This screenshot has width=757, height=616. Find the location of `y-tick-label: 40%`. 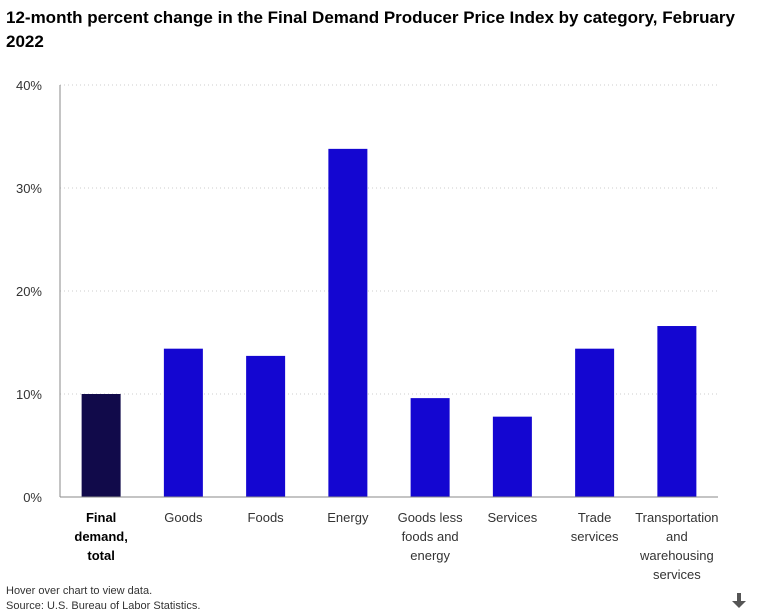

y-tick-label: 40% is located at coordinates (29, 85).